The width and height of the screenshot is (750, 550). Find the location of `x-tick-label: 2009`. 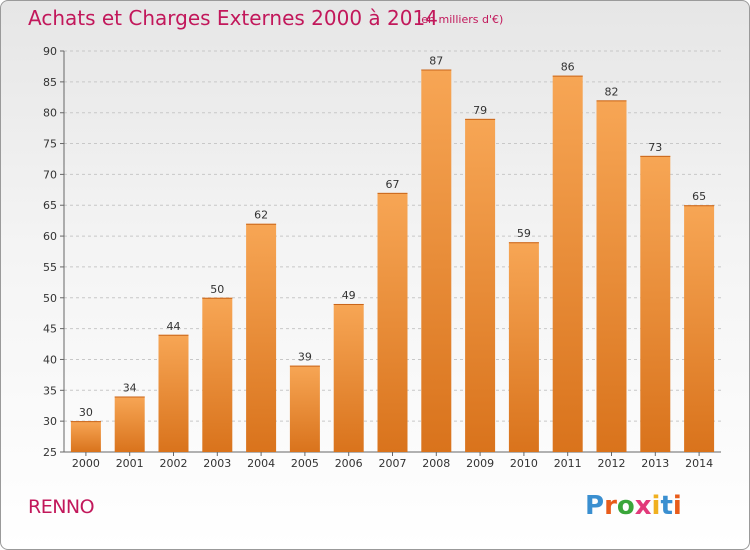

x-tick-label: 2009 is located at coordinates (480, 463).